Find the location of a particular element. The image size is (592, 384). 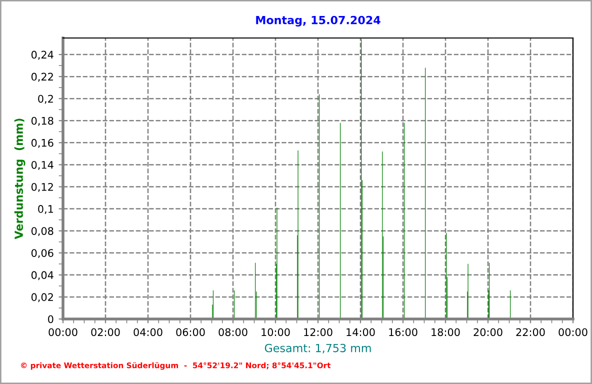

x-tick-label: 22:00 is located at coordinates (530, 332).